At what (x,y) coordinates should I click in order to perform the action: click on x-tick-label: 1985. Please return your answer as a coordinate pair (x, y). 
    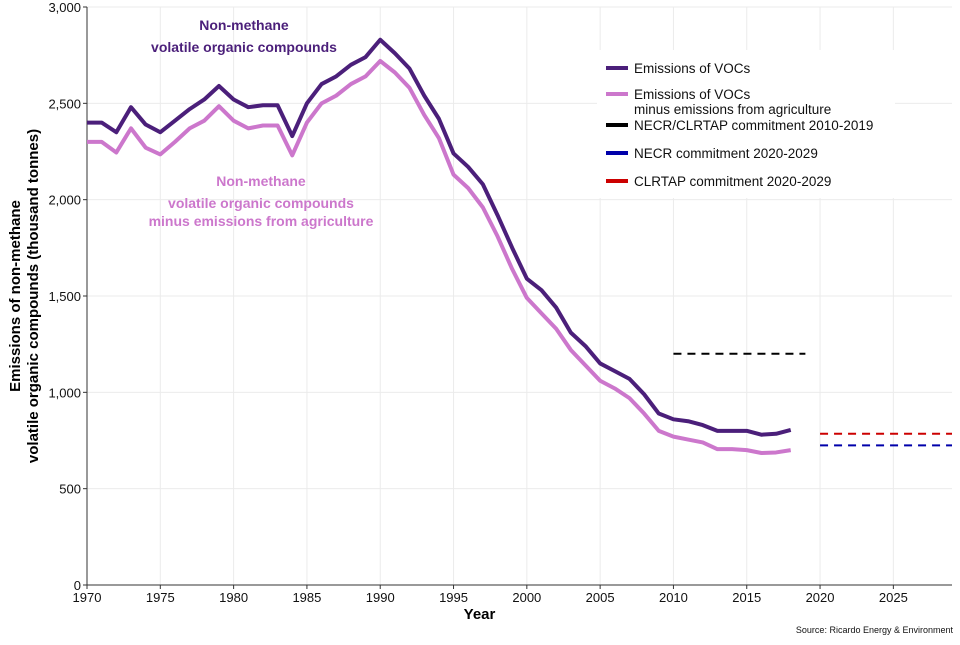
    Looking at the image, I should click on (306, 597).